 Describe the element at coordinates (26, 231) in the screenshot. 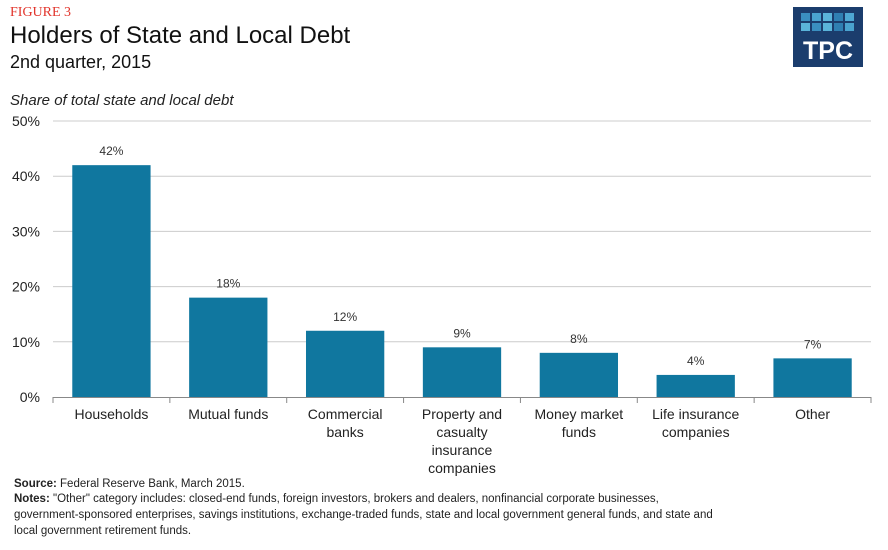

I see `y-tick-label: 30%` at that location.